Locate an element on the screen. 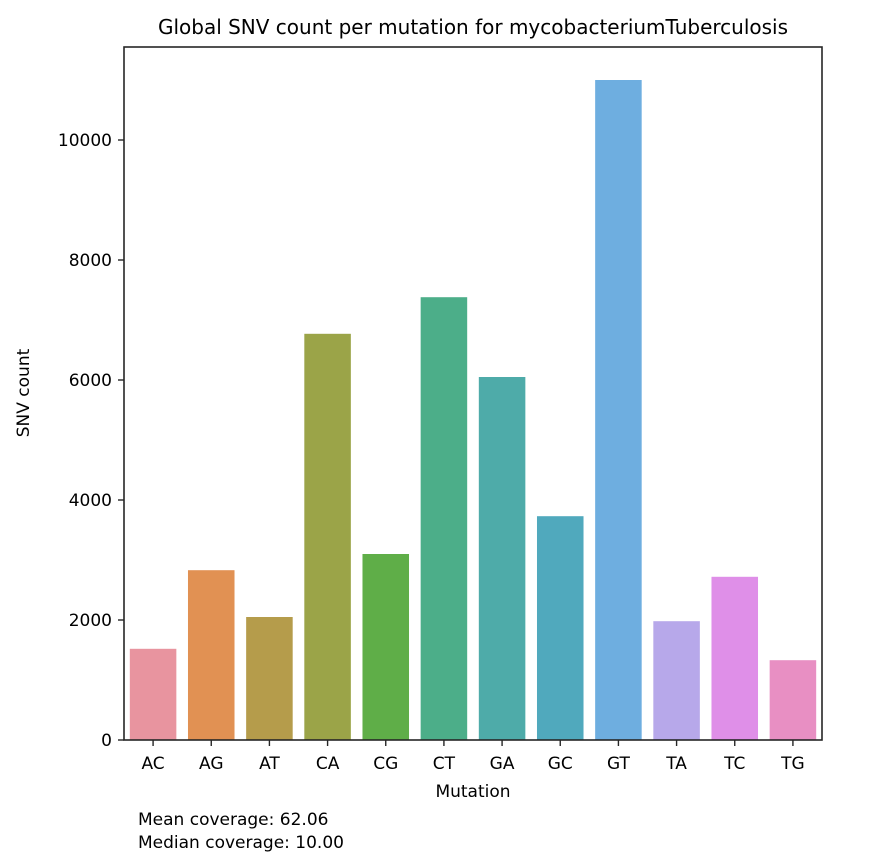  y-tick-label: 2000 is located at coordinates (90, 621).